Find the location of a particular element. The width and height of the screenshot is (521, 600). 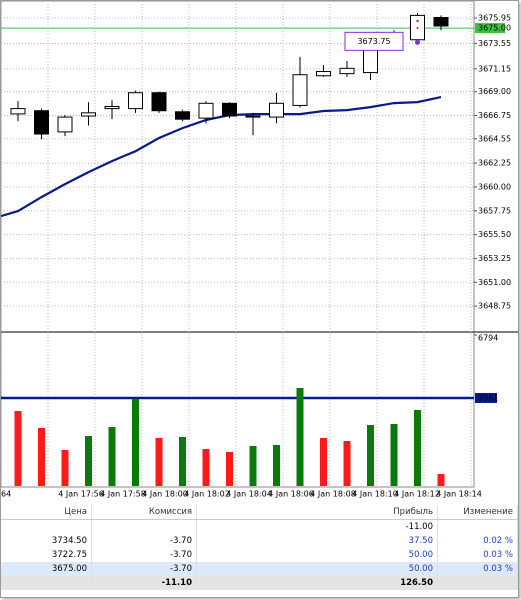

time-label: 4 Jan 18:00 is located at coordinates (165, 494).